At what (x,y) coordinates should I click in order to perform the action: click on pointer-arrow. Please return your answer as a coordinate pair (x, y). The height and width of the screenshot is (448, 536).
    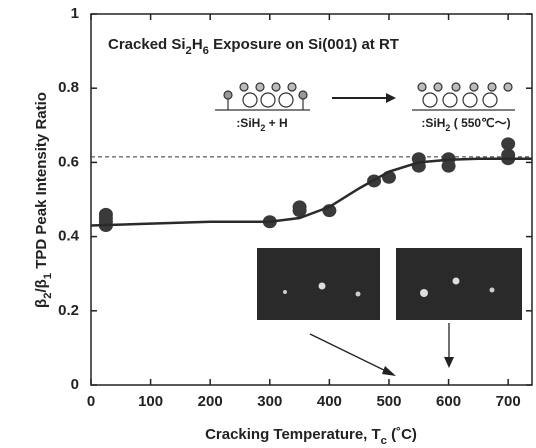
    Looking at the image, I should click on (381, 349).